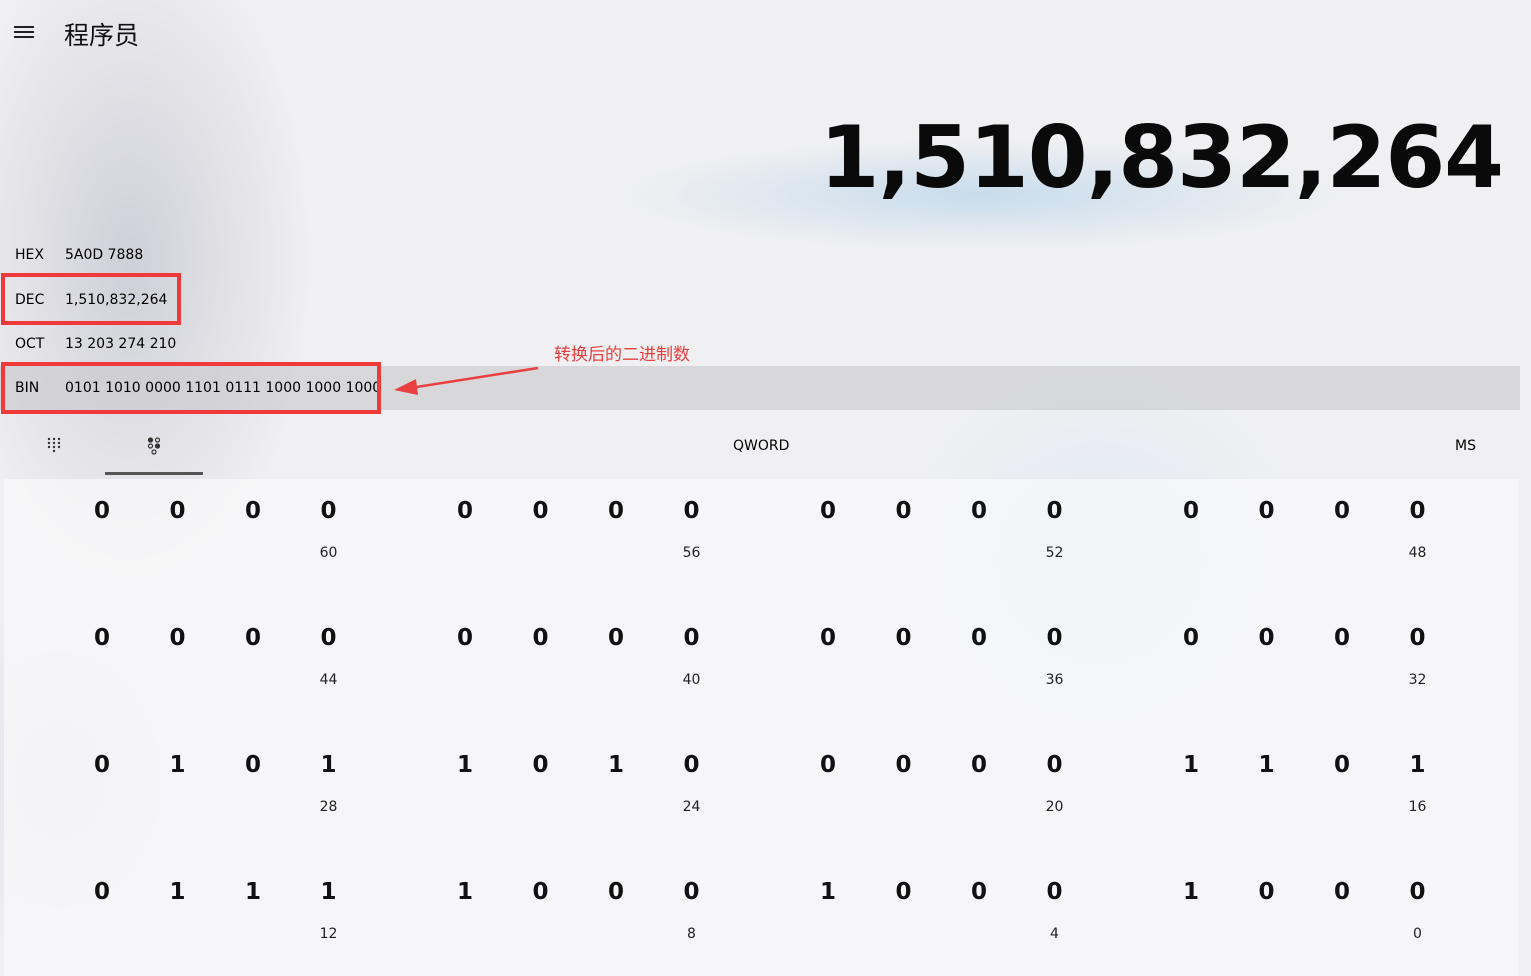  I want to click on memory-store-button: MS, so click(1465, 446).